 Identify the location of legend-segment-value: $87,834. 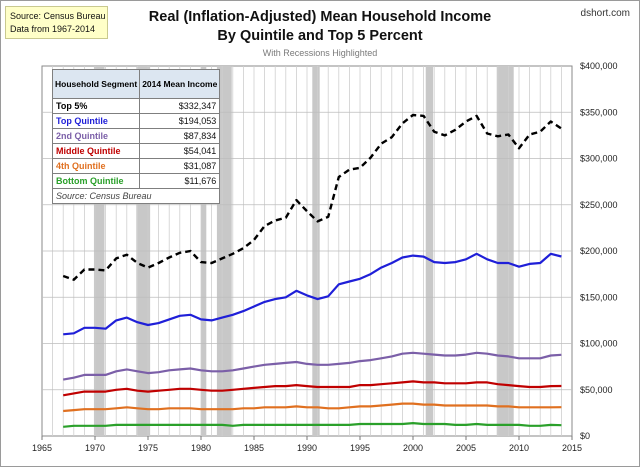
(180, 136).